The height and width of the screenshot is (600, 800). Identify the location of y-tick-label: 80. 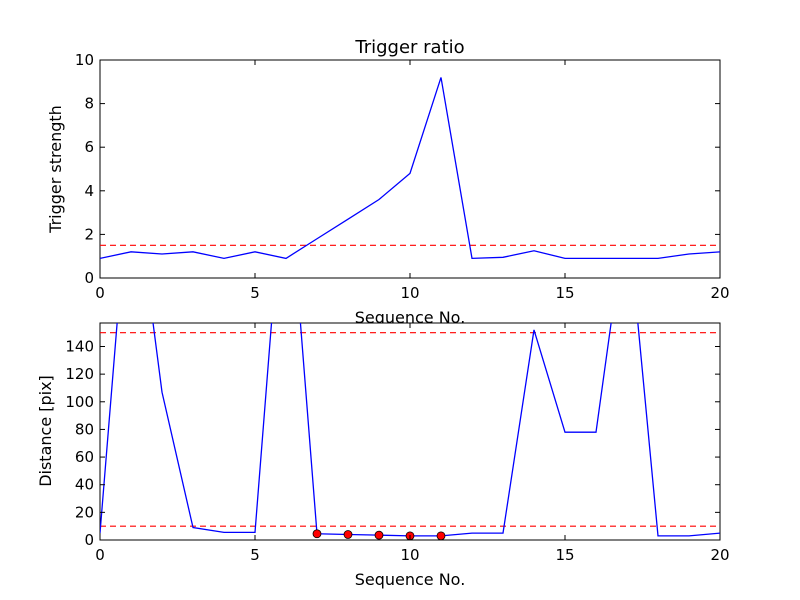
(84, 429).